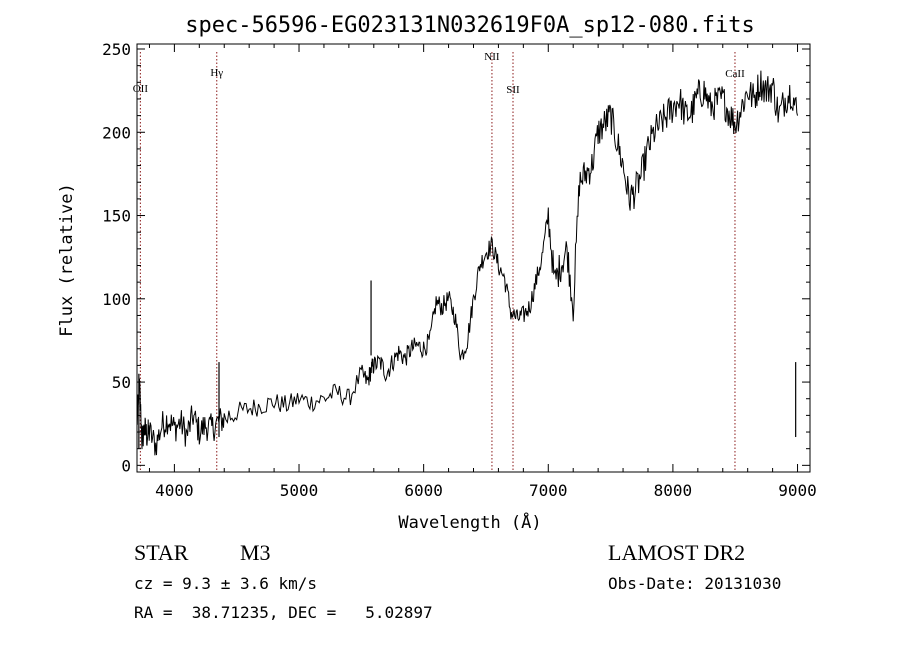 The height and width of the screenshot is (649, 900). Describe the element at coordinates (67, 260) in the screenshot. I see `y-axis-label: Flux (relative)` at that location.